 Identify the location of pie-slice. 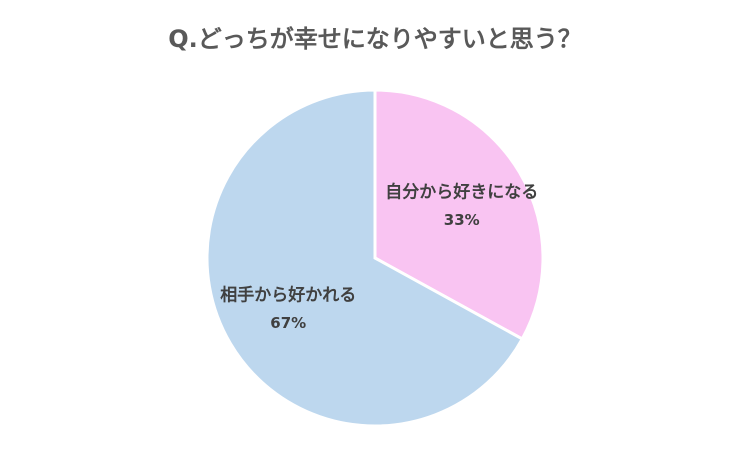
(459, 214).